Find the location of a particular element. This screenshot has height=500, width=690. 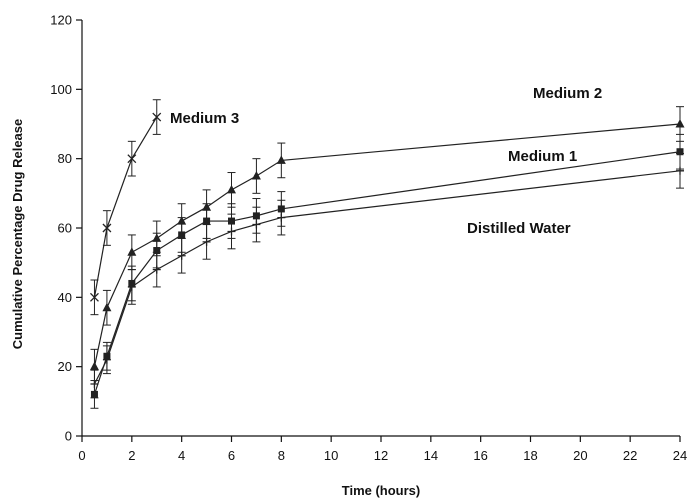

series-label-medium-3: Medium 3 is located at coordinates (204, 118).